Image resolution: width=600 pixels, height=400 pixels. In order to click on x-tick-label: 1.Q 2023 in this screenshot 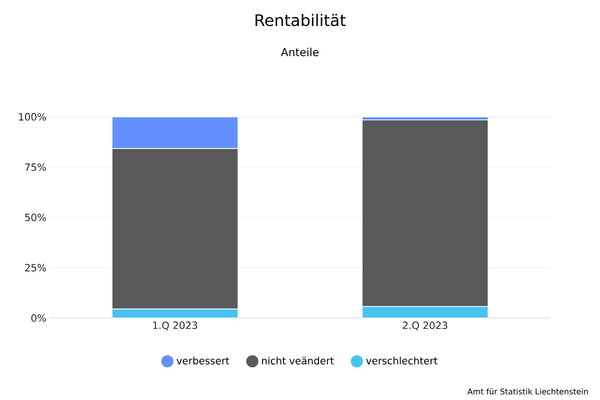, I will do `click(175, 326)`.